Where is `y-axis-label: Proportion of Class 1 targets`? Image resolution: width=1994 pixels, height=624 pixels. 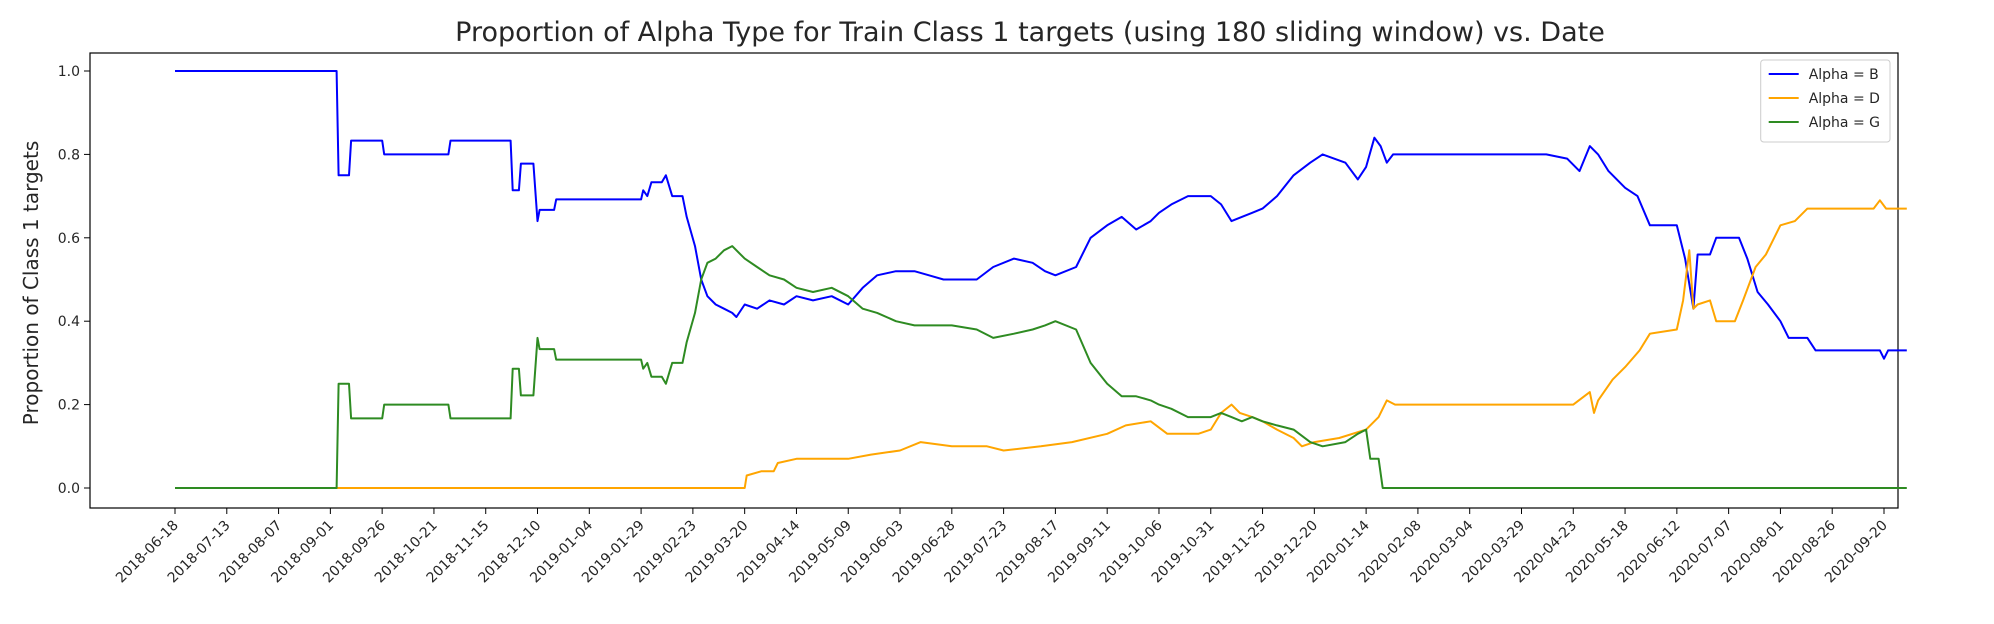 y-axis-label: Proportion of Class 1 targets is located at coordinates (31, 283).